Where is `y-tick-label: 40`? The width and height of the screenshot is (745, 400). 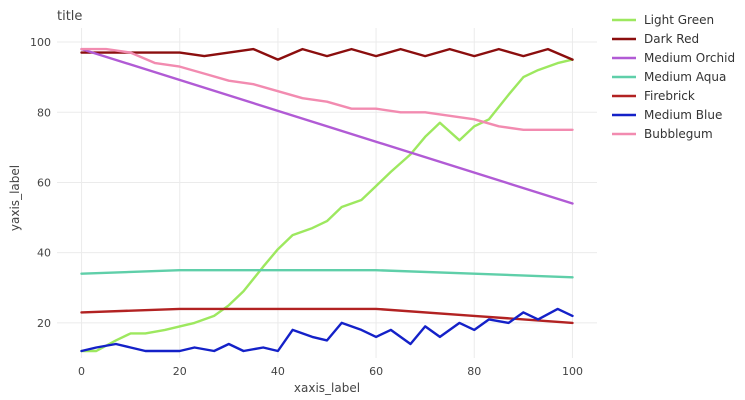 y-tick-label: 40 is located at coordinates (44, 253).